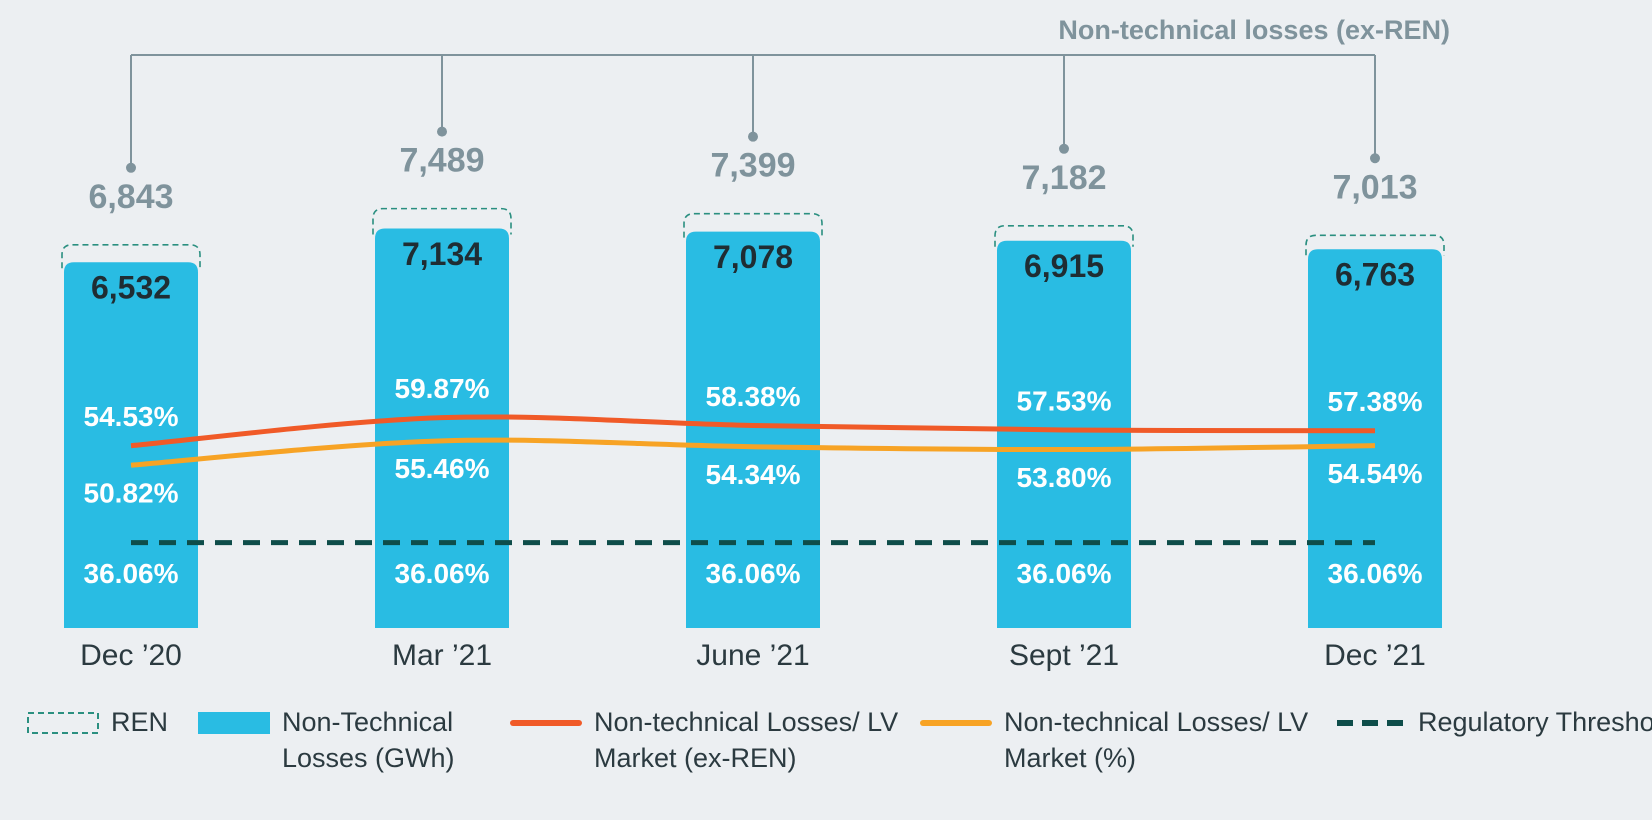  I want to click on bar-value-label: 6,915, so click(1064, 266).